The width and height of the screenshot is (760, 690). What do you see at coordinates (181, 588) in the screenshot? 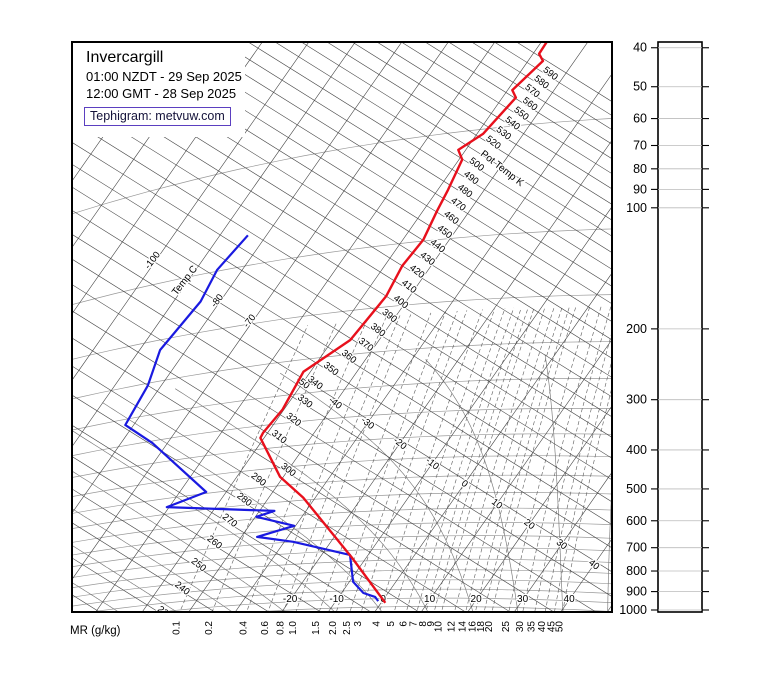
I see `theta-label: 240` at bounding box center [181, 588].